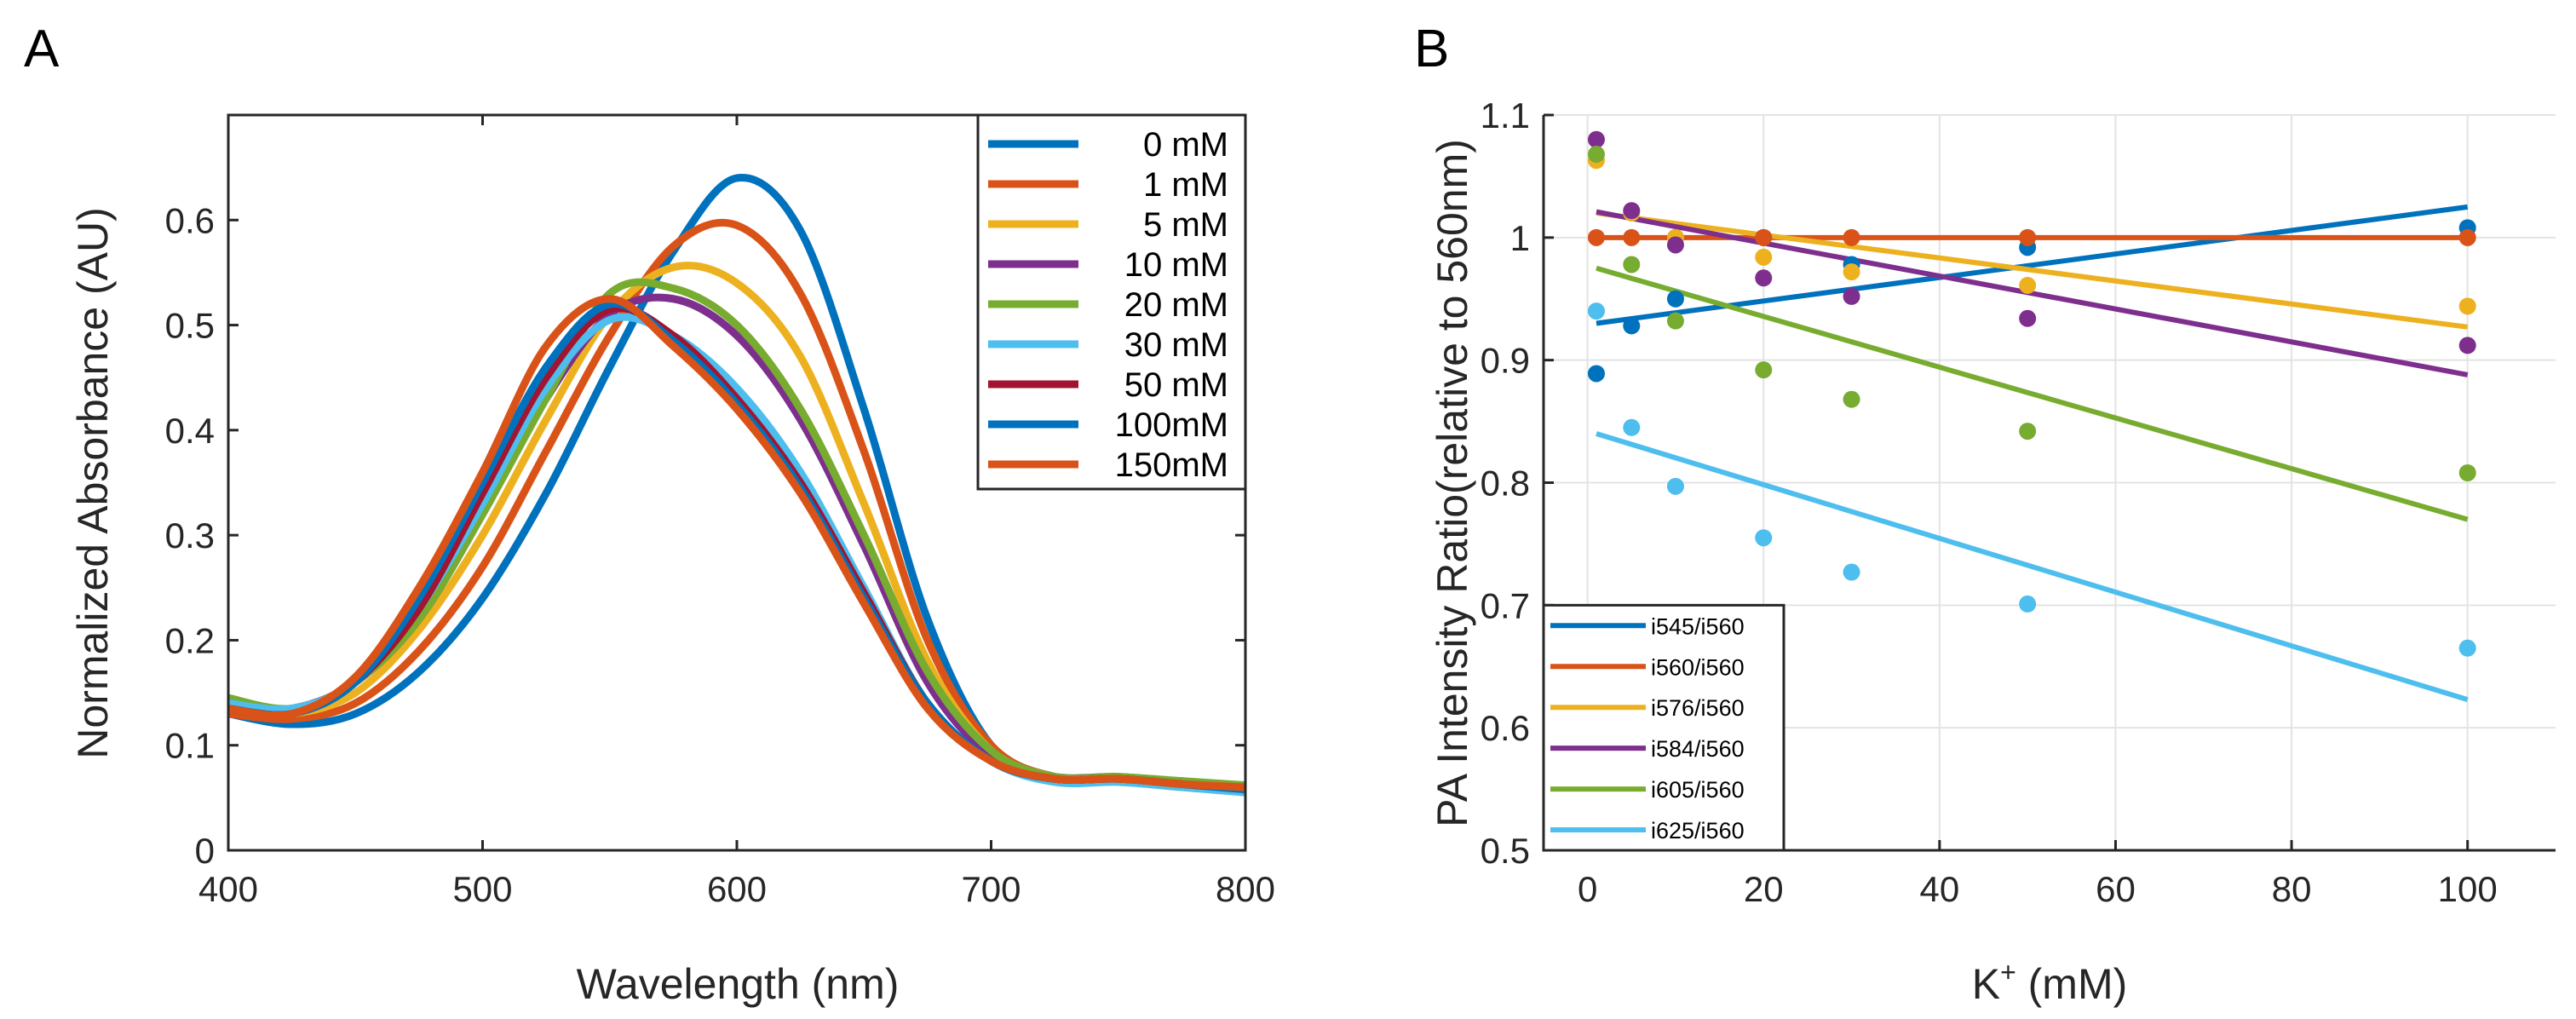 The image size is (2576, 1019). What do you see at coordinates (1506, 115) in the screenshot?
I see `y-tick-label: 1.1` at bounding box center [1506, 115].